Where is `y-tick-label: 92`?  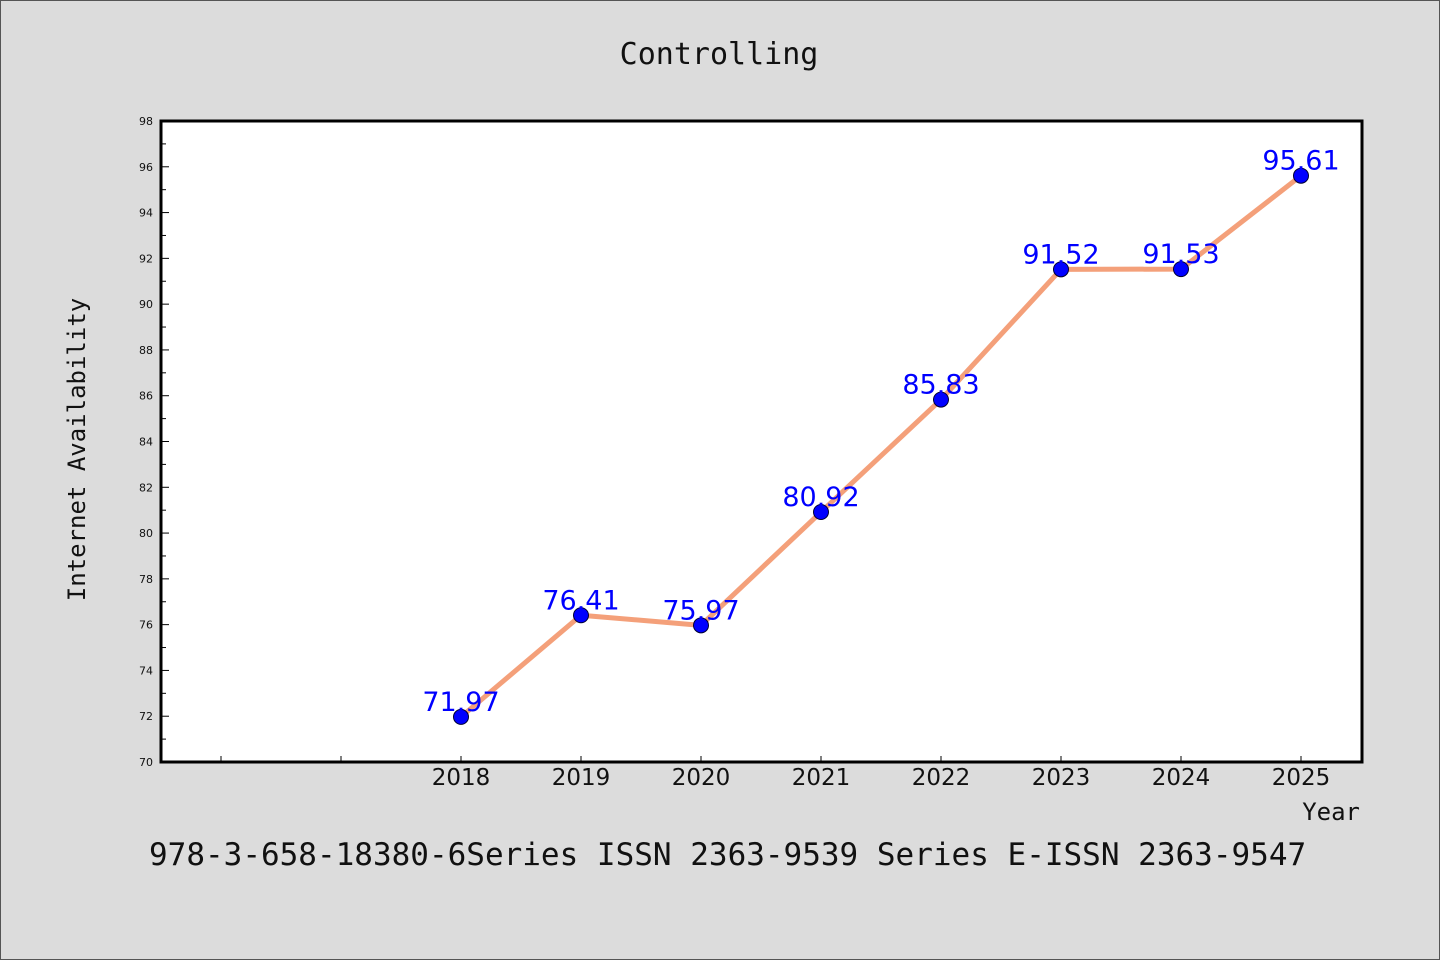
y-tick-label: 92 is located at coordinates (146, 258).